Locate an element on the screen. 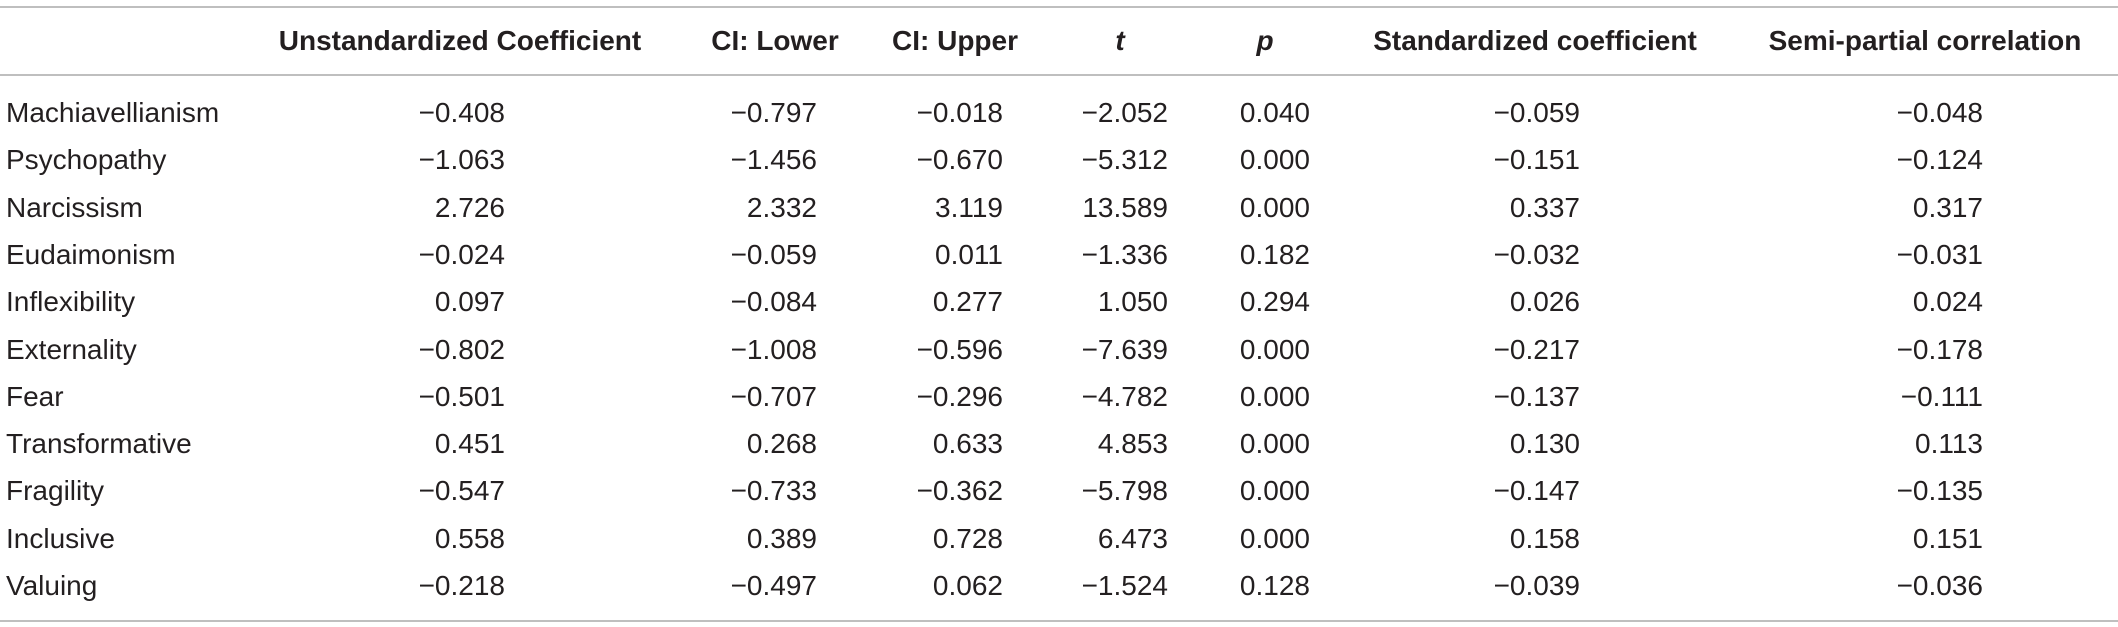 This screenshot has width=2118, height=627. cell-ci-upper: 0.062 is located at coordinates (967, 585).